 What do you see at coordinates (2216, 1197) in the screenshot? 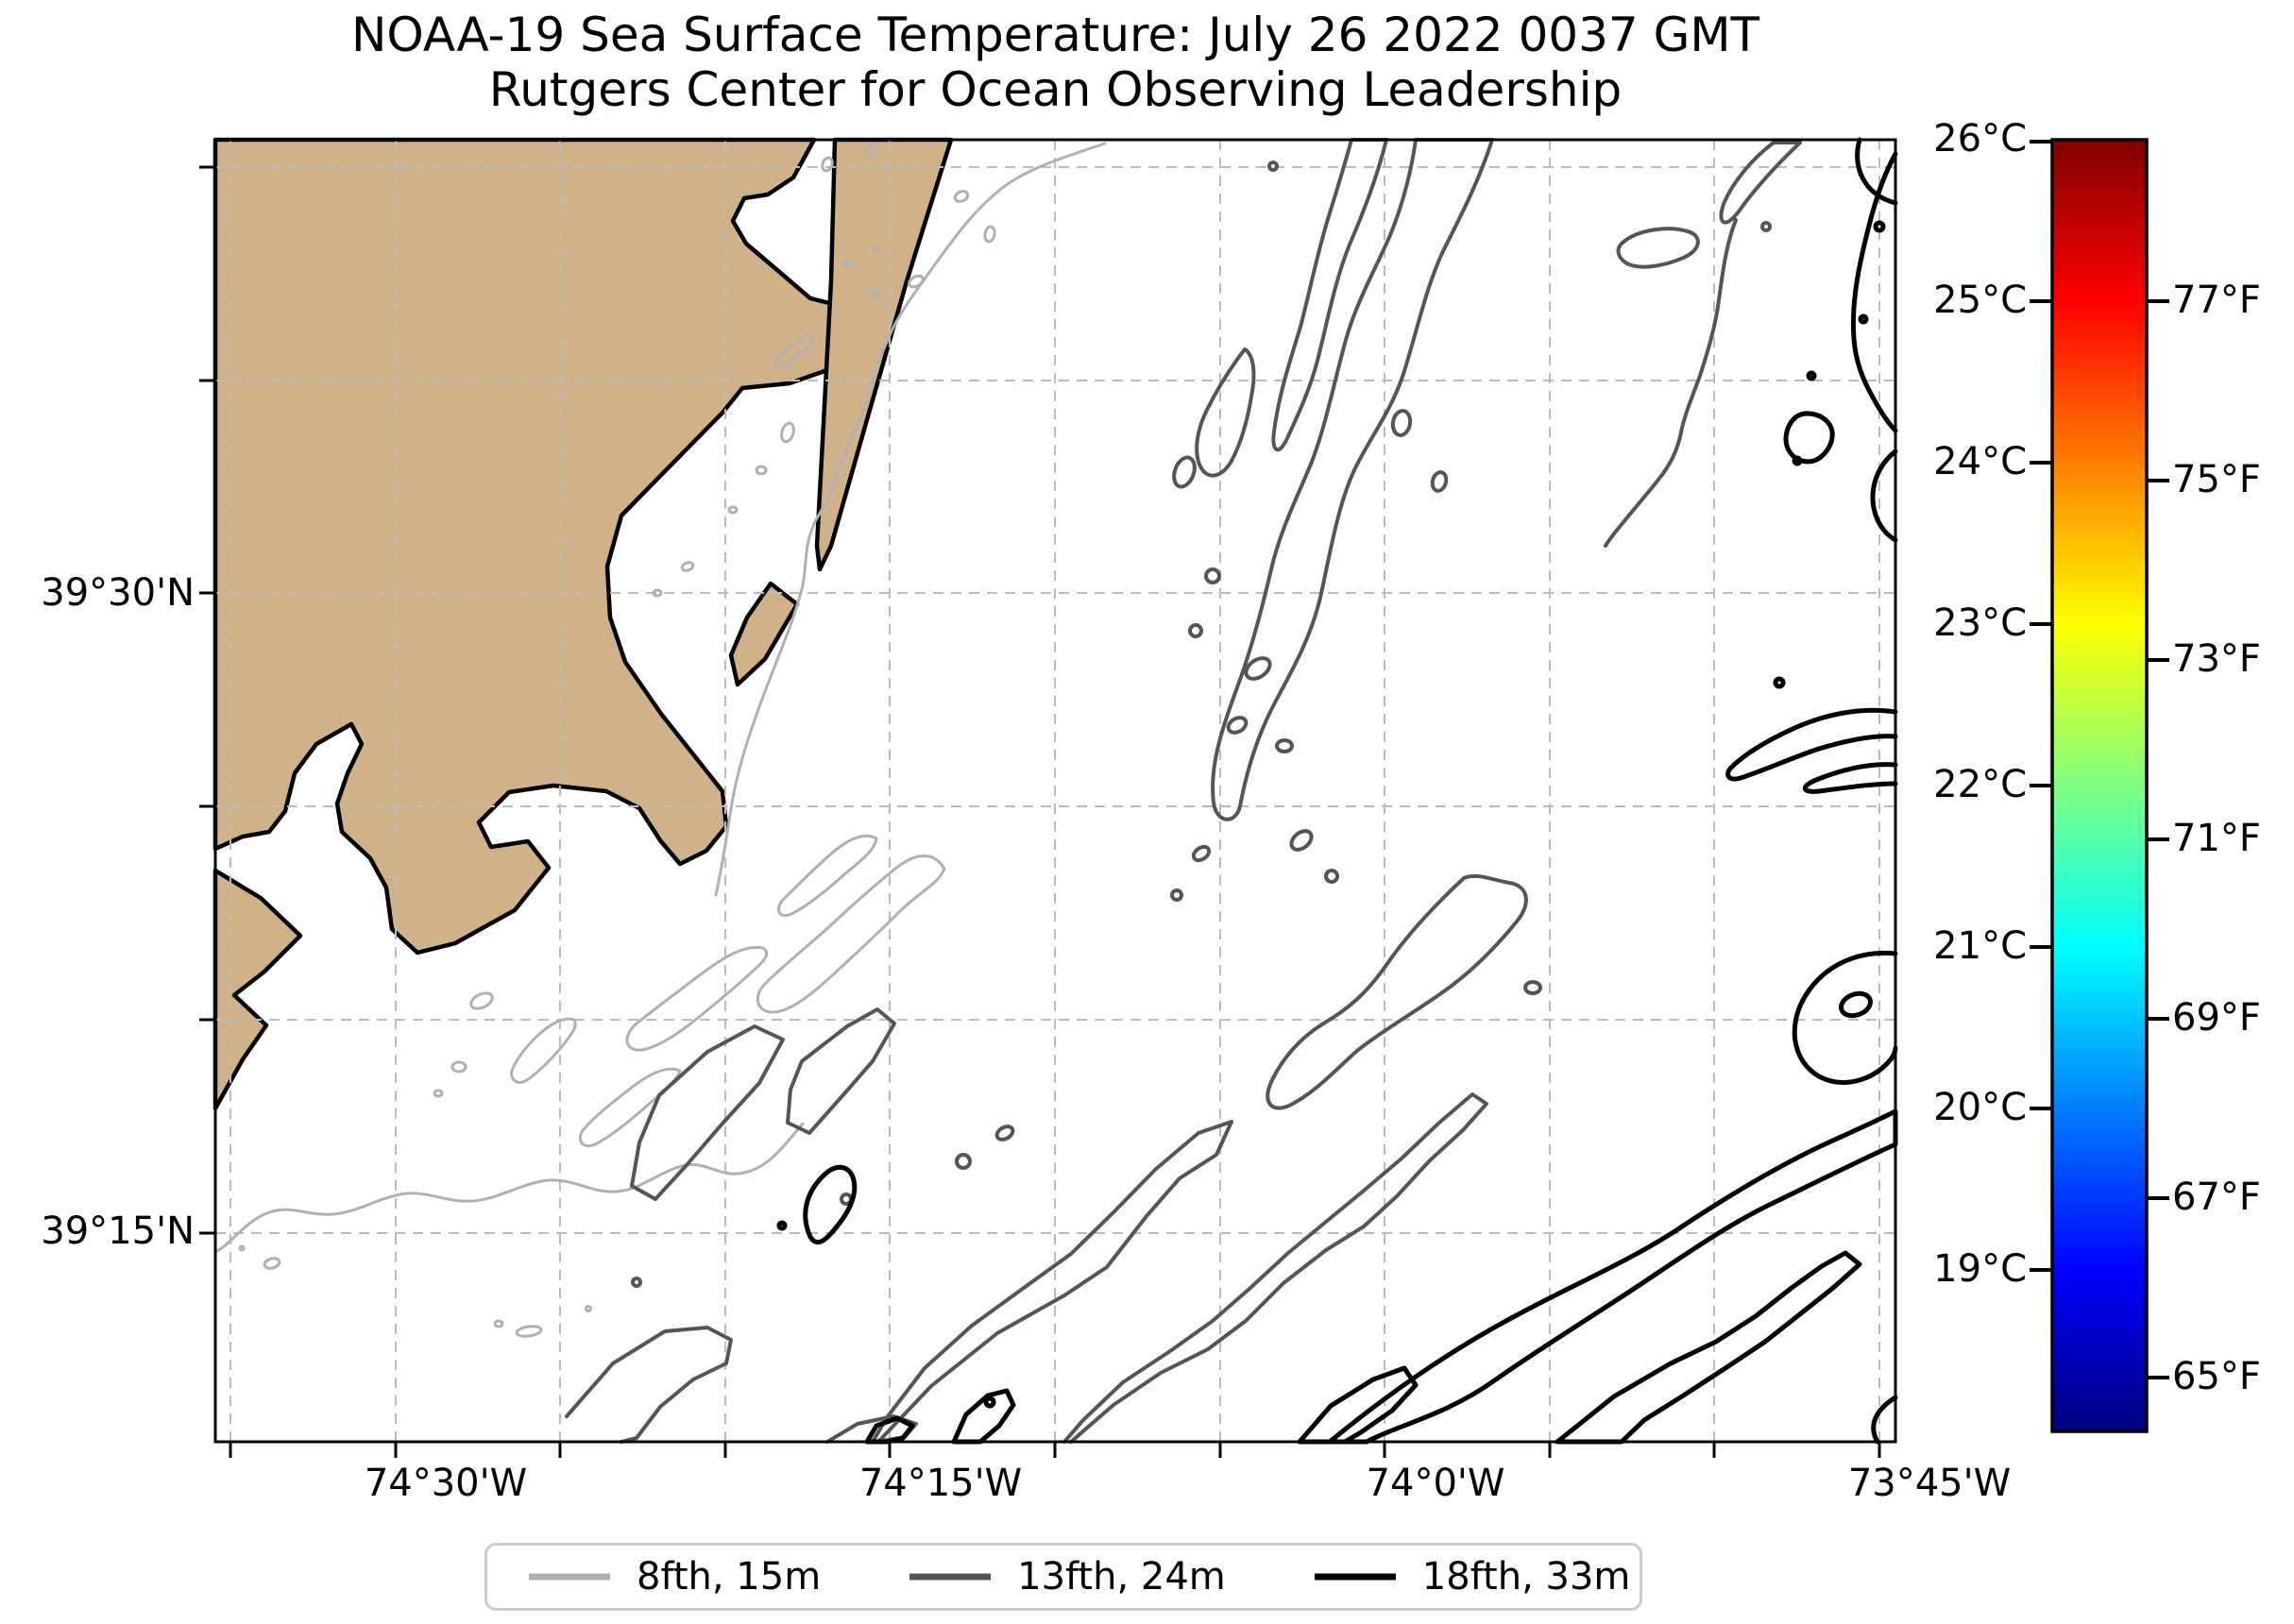
I see `cbar-label-67f: 67°F` at bounding box center [2216, 1197].